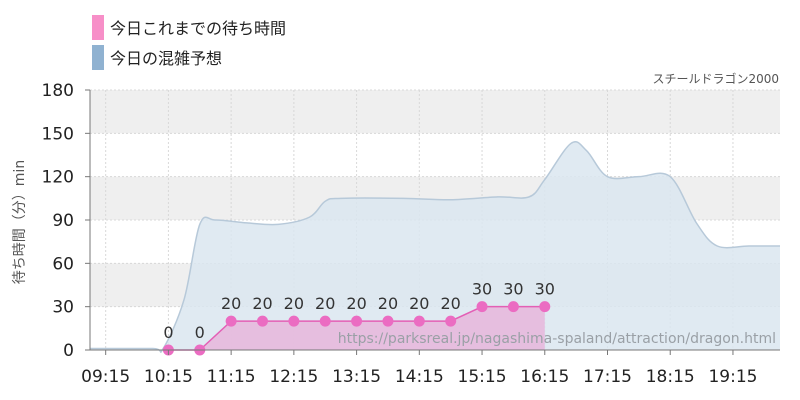 The width and height of the screenshot is (800, 400). I want to click on y-tick-label: 150, so click(58, 134).